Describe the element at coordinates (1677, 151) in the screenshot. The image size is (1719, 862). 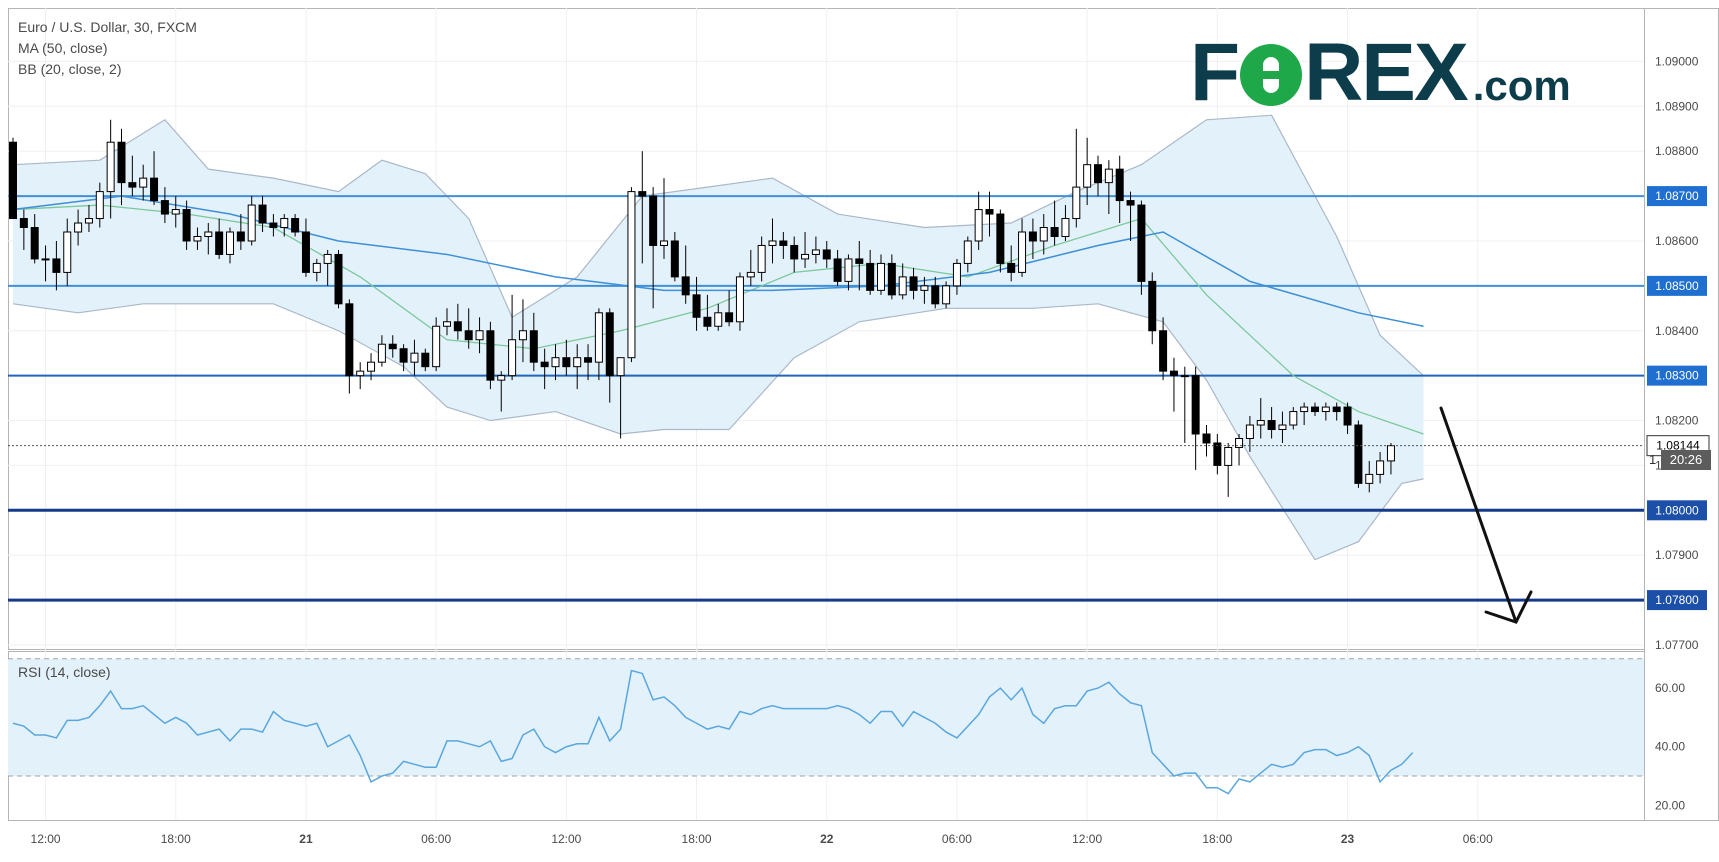
I see `price-tick-label: 1.08800` at that location.